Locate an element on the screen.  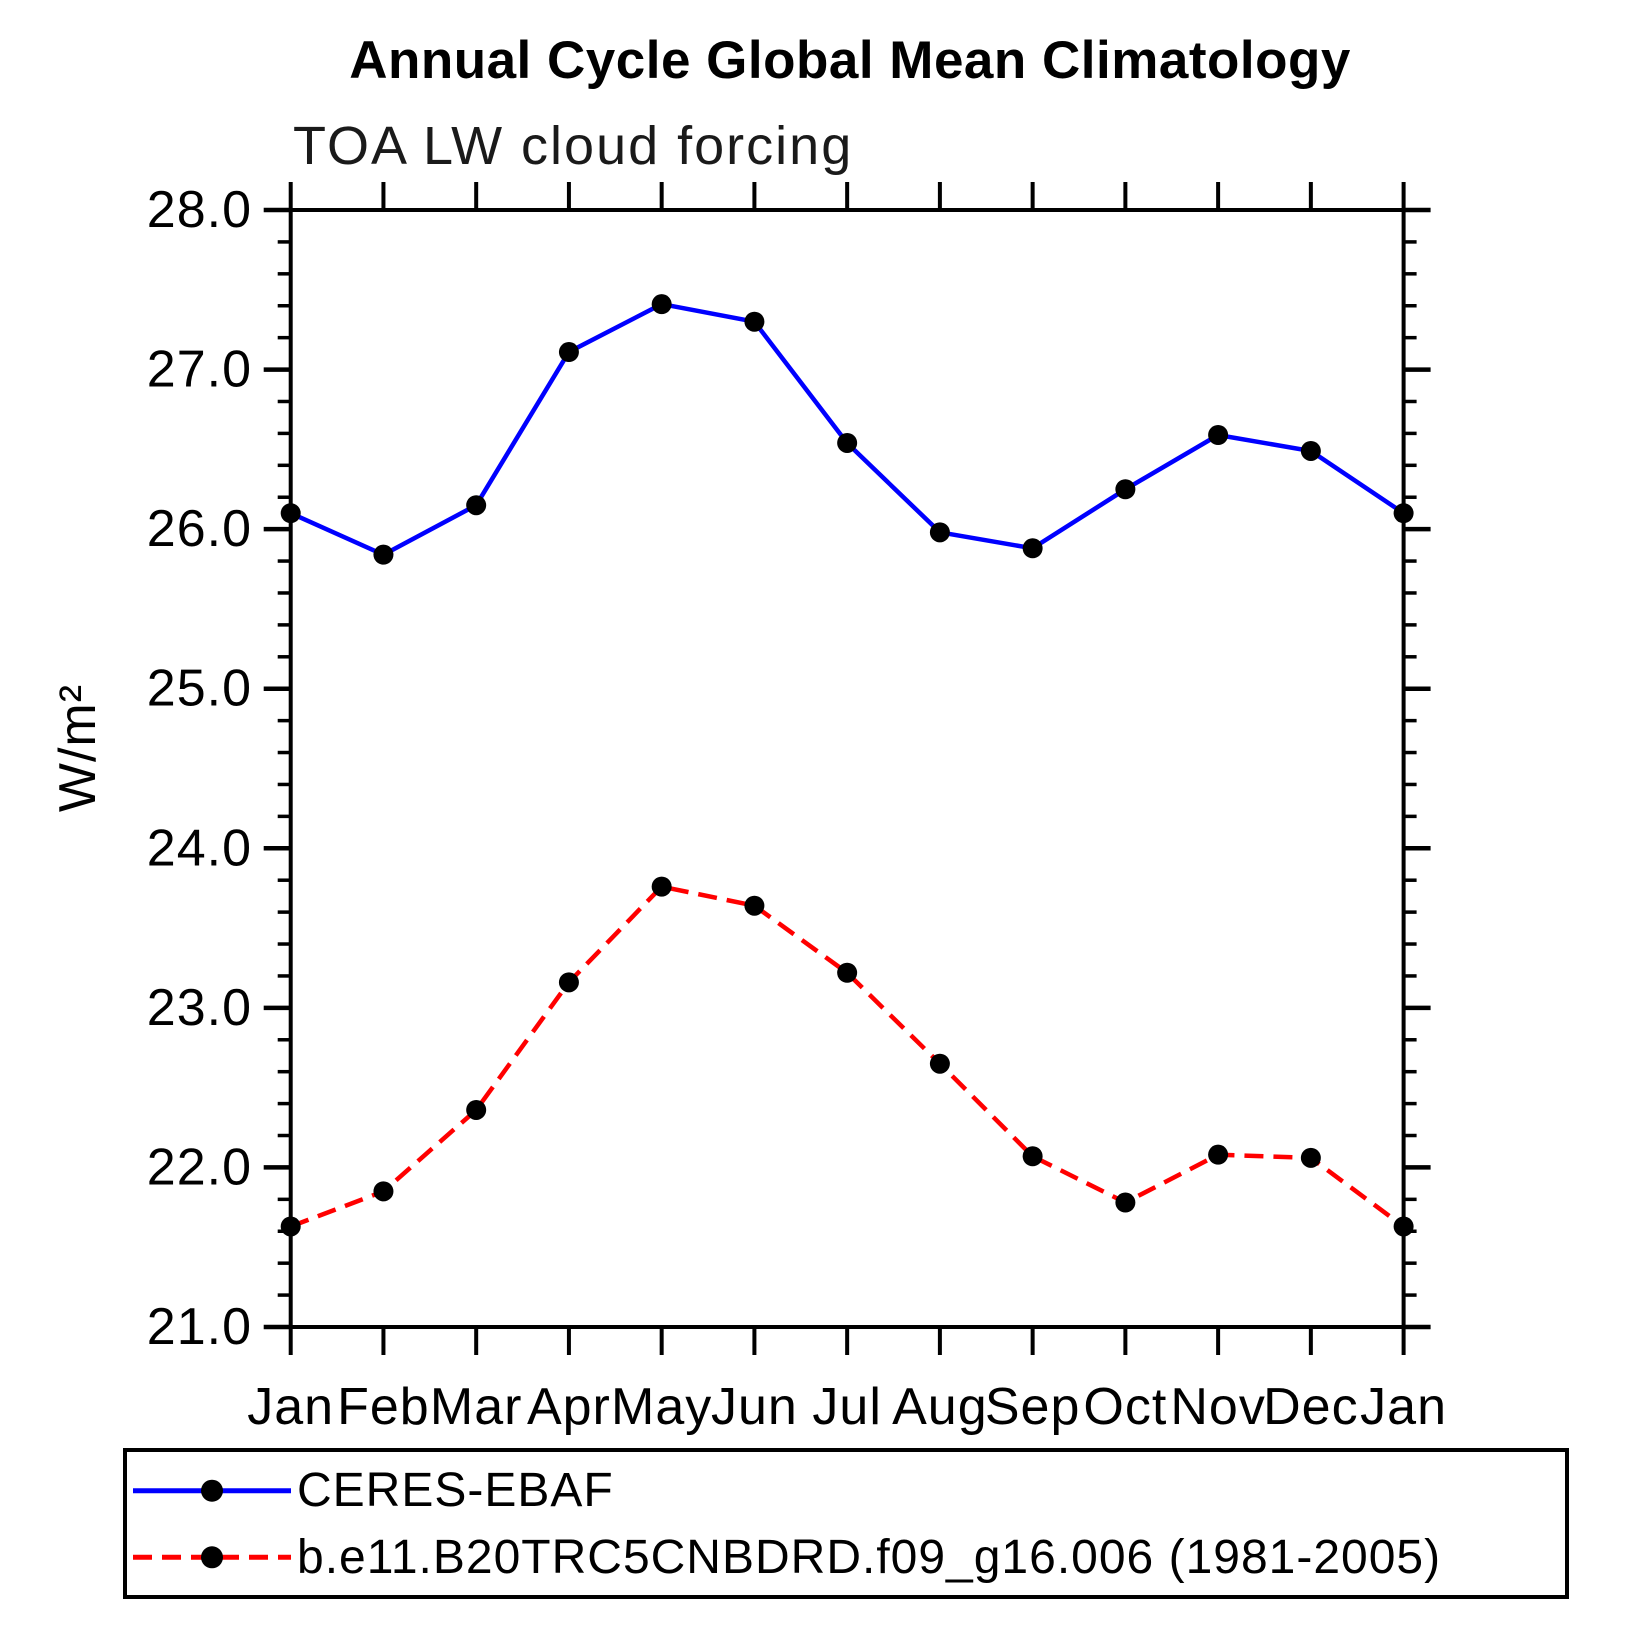
legend-label-ceres: CERES-EBAF is located at coordinates (455, 1490).